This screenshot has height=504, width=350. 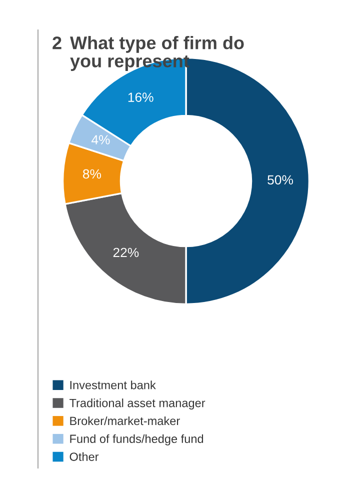 I want to click on data-label: 16%, so click(x=141, y=97).